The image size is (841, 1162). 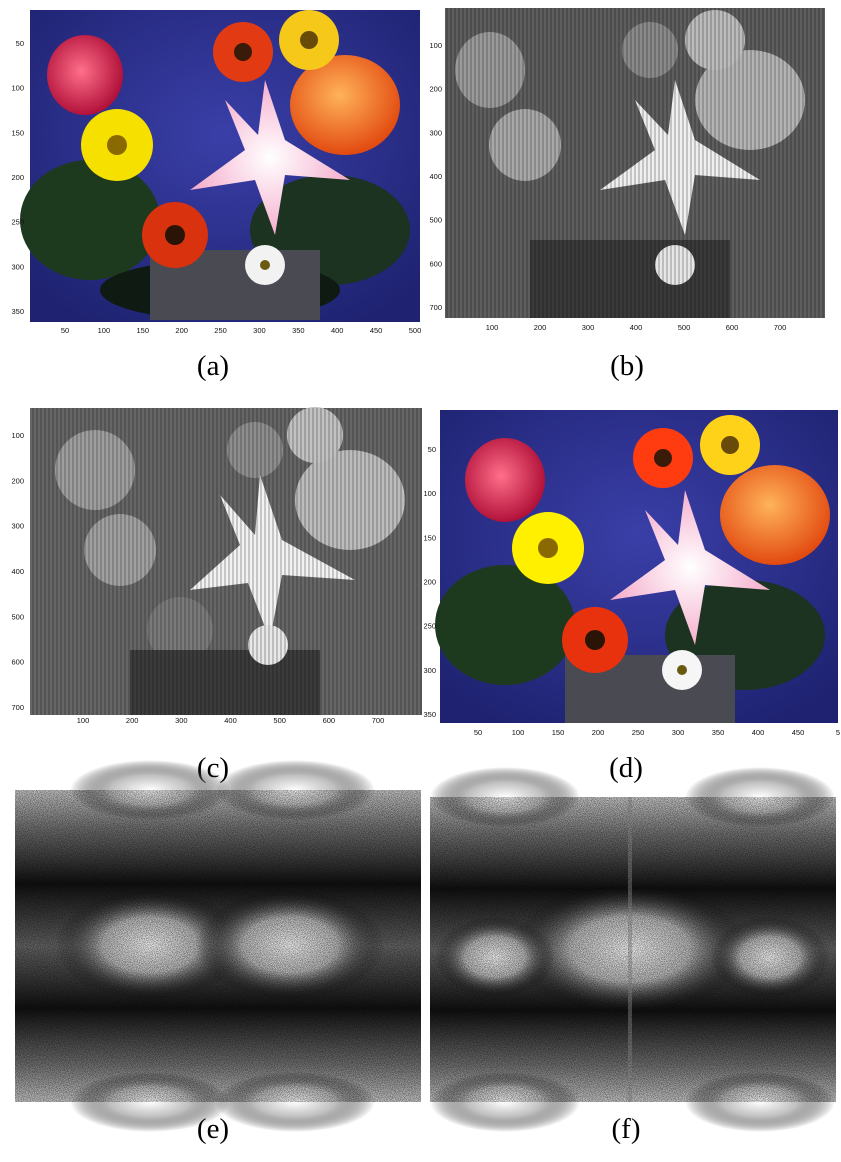 What do you see at coordinates (627, 366) in the screenshot?
I see `caption-b: (b)` at bounding box center [627, 366].